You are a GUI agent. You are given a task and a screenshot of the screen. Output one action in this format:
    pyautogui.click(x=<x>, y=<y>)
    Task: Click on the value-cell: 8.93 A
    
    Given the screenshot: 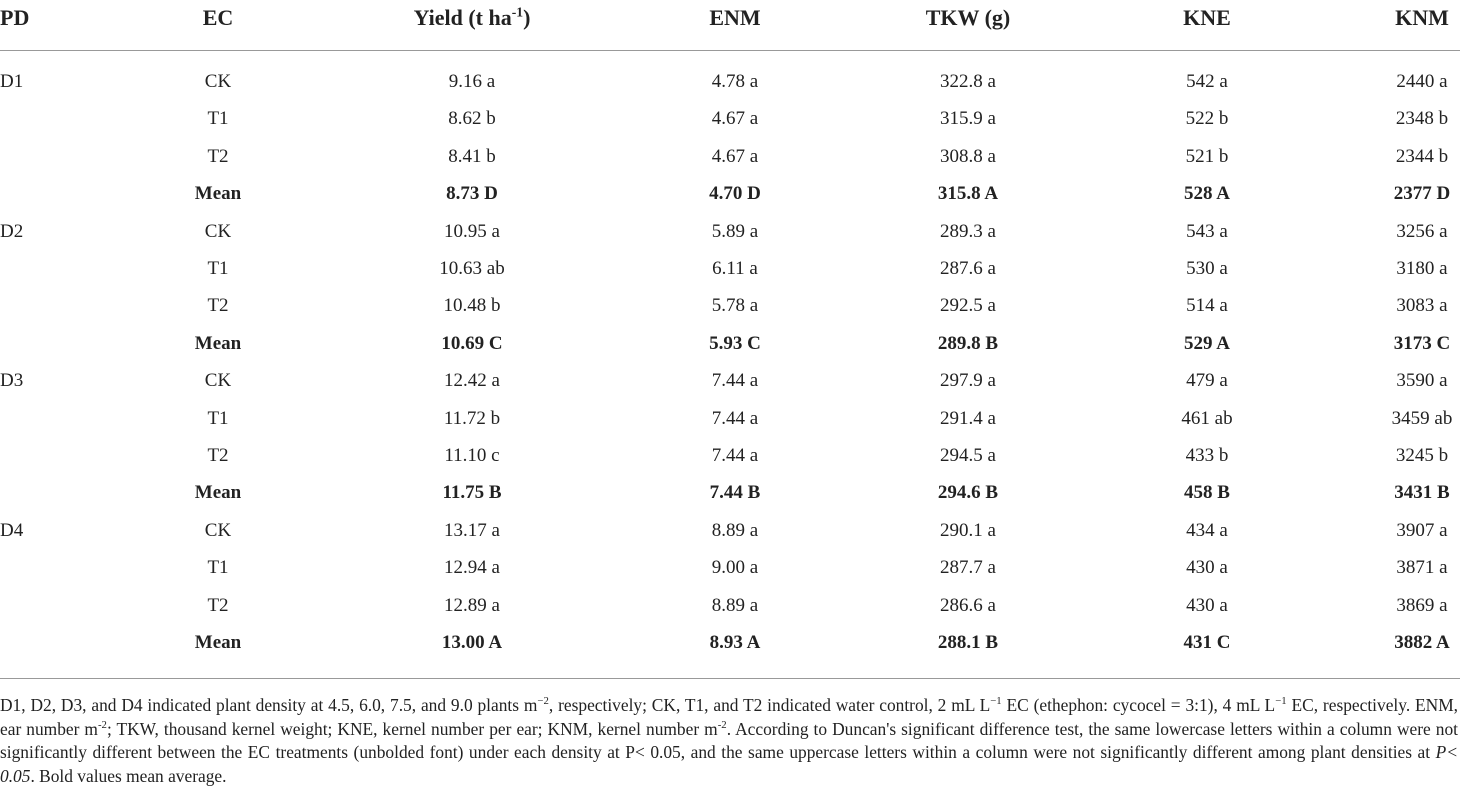 What is the action you would take?
    pyautogui.click(x=735, y=642)
    